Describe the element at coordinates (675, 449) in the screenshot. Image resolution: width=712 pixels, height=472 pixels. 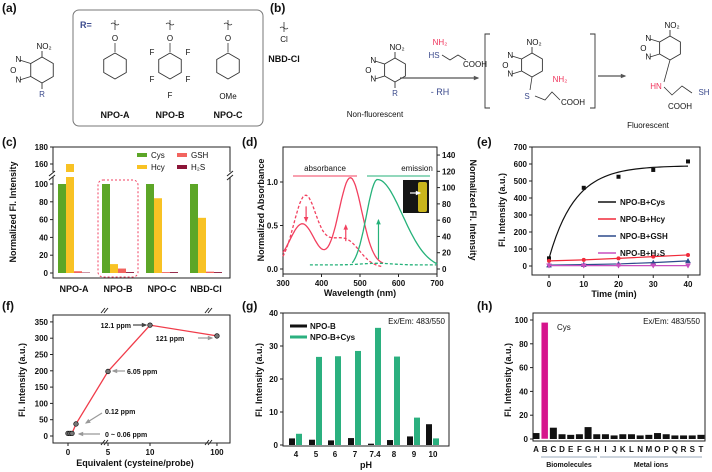
I see `x-category-label: Q` at that location.